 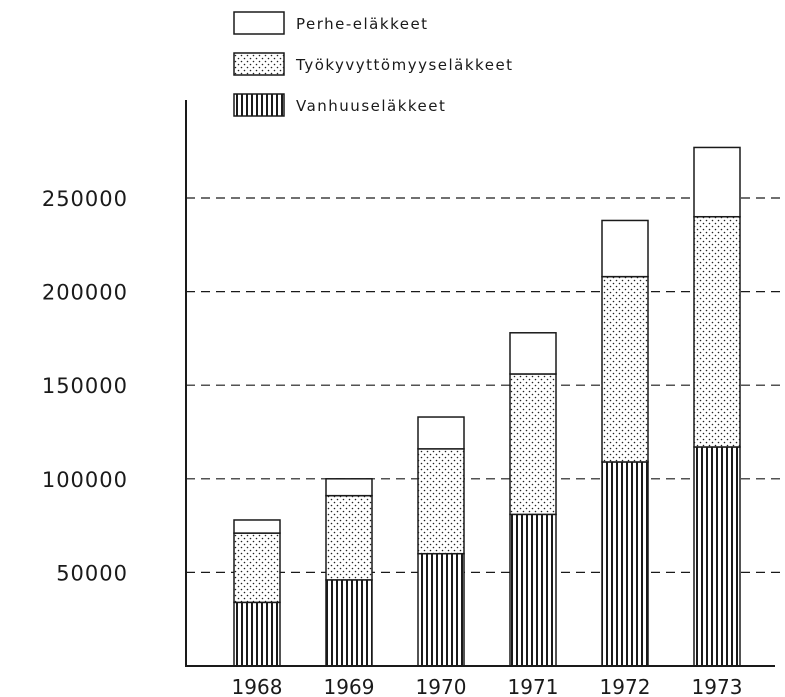 I want to click on legend-item: Työkyvyttömyyseläkkeet, so click(x=373, y=64).